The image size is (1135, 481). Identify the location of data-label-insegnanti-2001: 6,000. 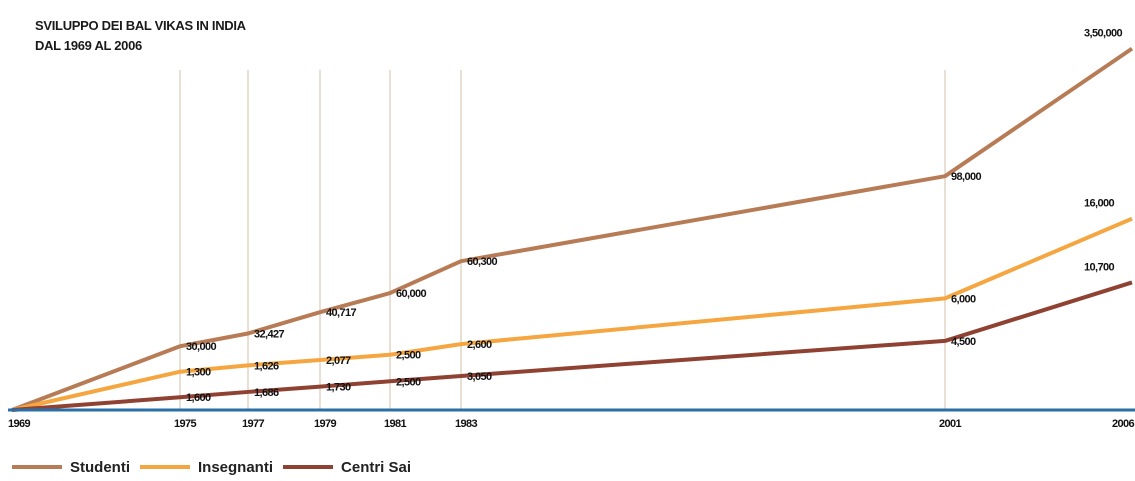
(963, 299).